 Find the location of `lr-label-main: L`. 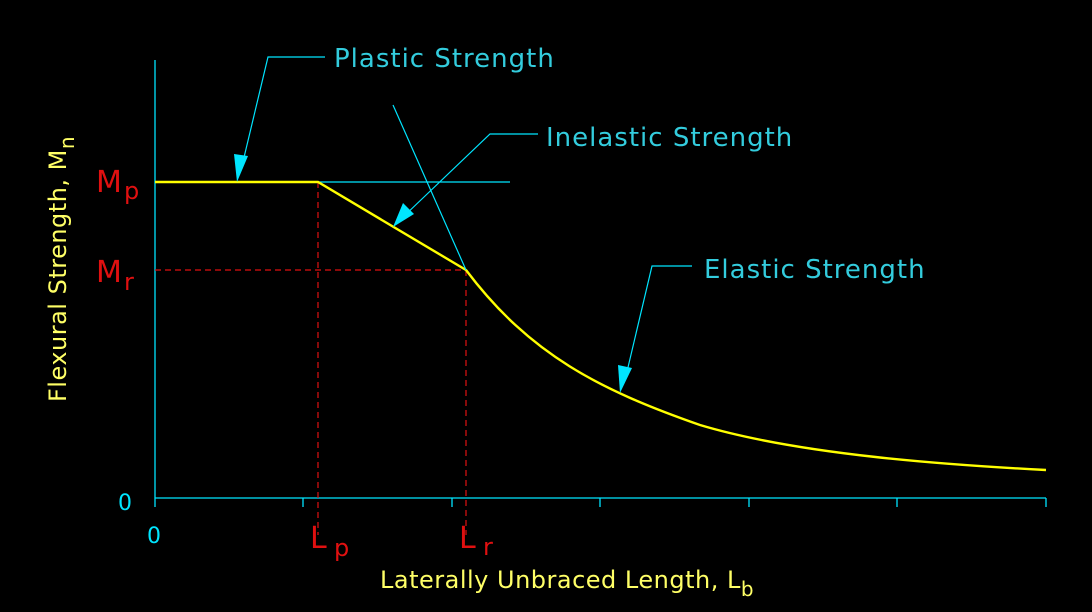

lr-label-main: L is located at coordinates (467, 538).